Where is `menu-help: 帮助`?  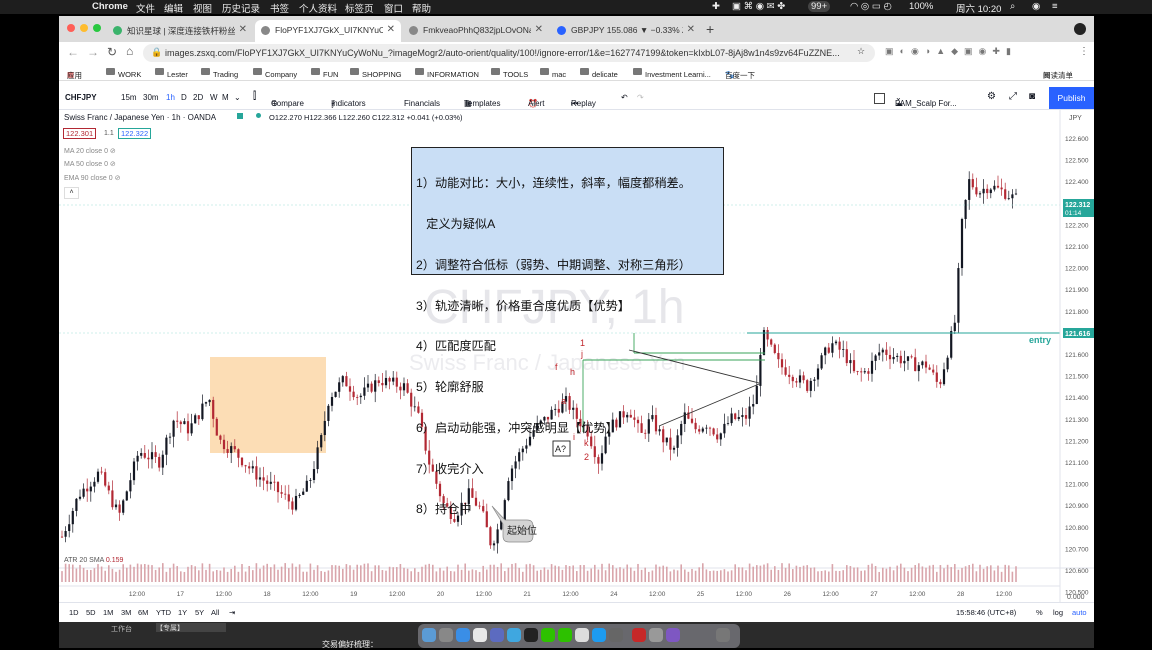
menu-help: 帮助 is located at coordinates (422, 9).